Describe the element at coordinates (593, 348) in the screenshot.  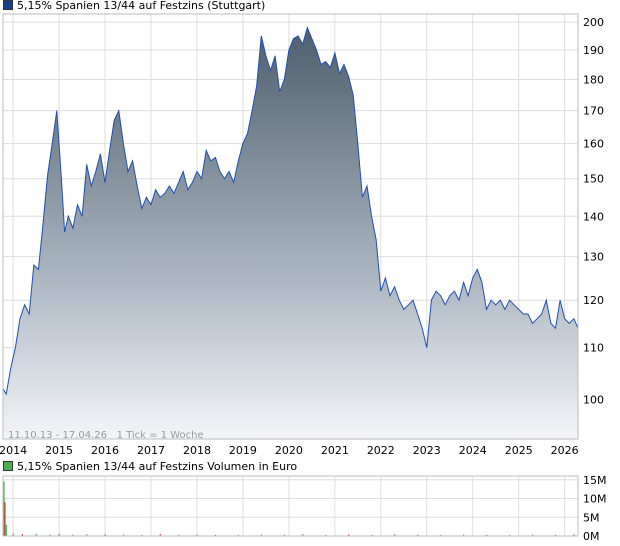
I see `price-y-tick-label: 110` at that location.